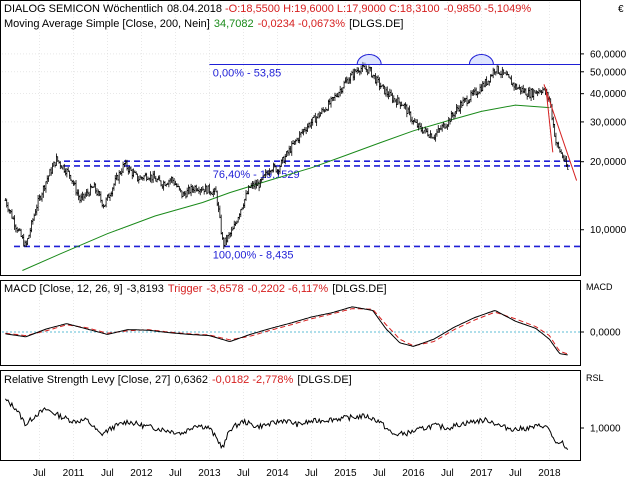 This screenshot has height=480, width=640. I want to click on macd-y-tick-label: 0,0000, so click(605, 333).